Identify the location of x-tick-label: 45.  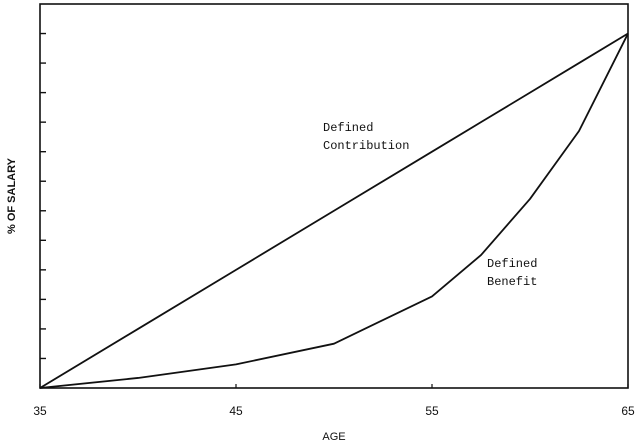
(236, 411).